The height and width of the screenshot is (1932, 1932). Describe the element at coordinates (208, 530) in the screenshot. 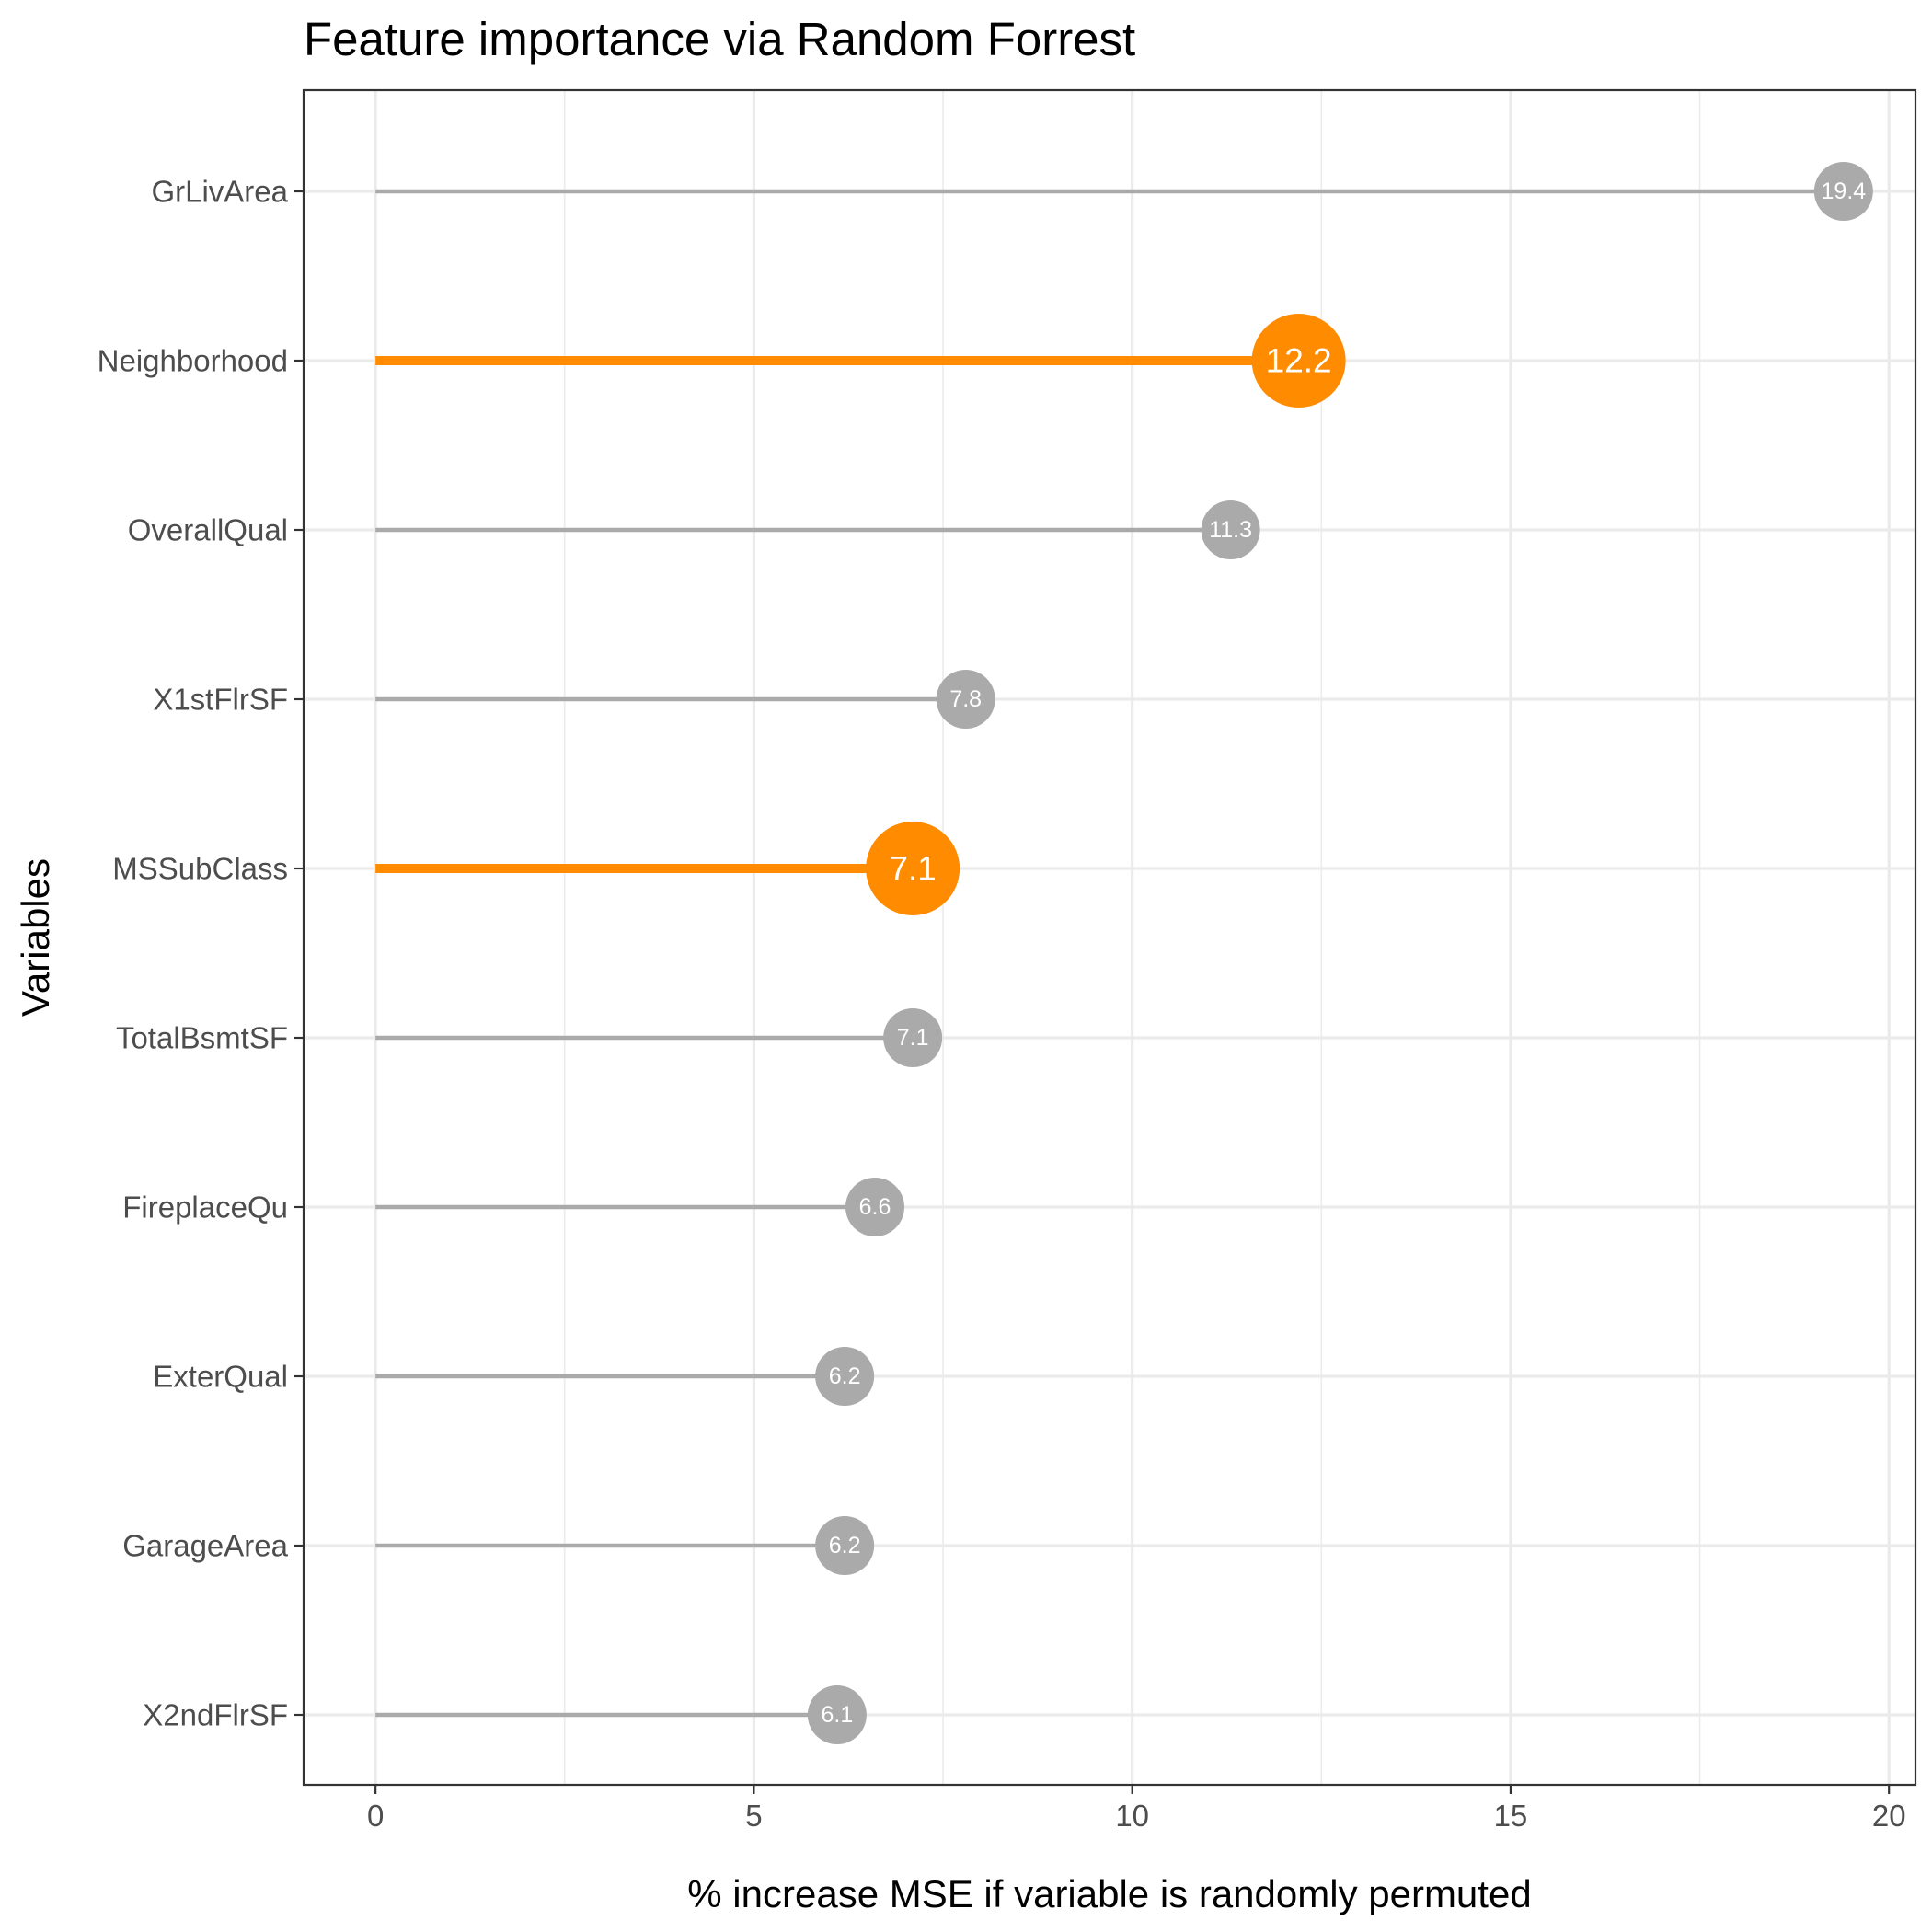

I see `y-tick-label: OverallQual` at that location.